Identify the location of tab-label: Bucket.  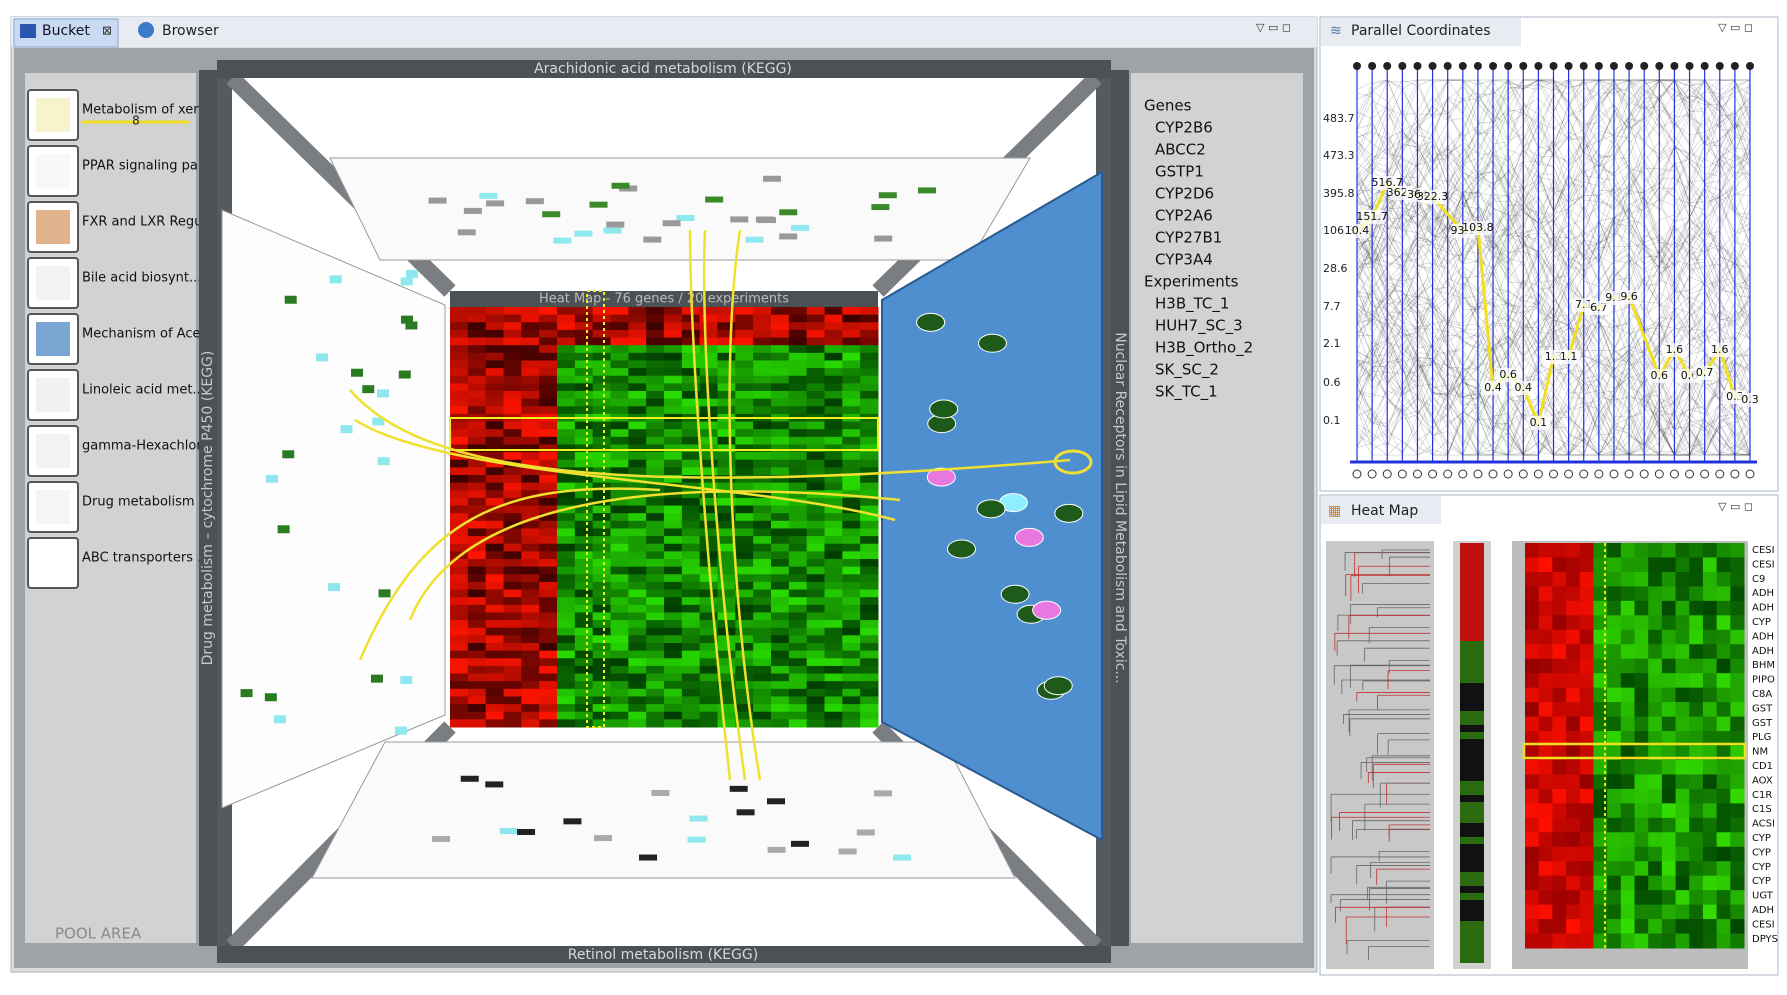
(66, 31).